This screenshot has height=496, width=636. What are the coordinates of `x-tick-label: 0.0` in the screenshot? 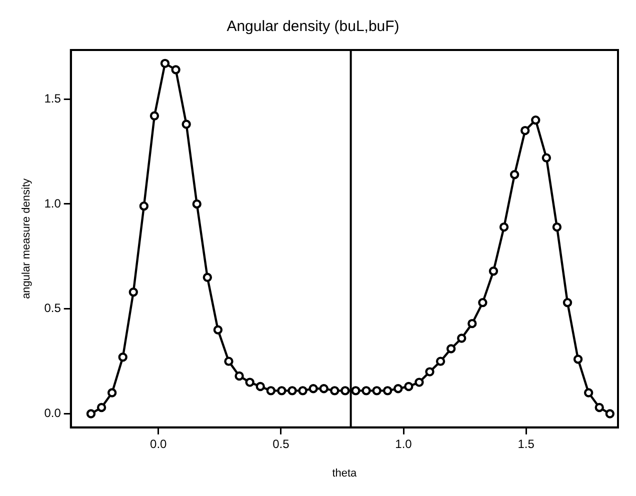 It's located at (159, 443).